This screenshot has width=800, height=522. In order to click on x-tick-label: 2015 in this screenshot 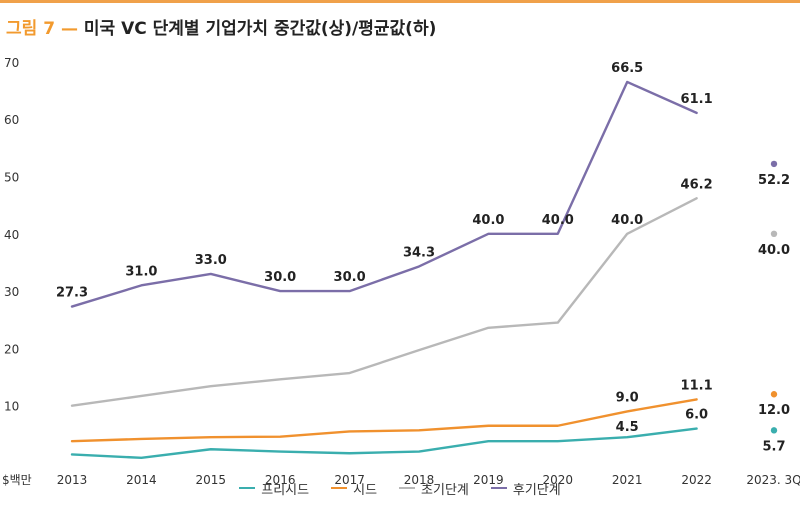, I will do `click(211, 480)`.